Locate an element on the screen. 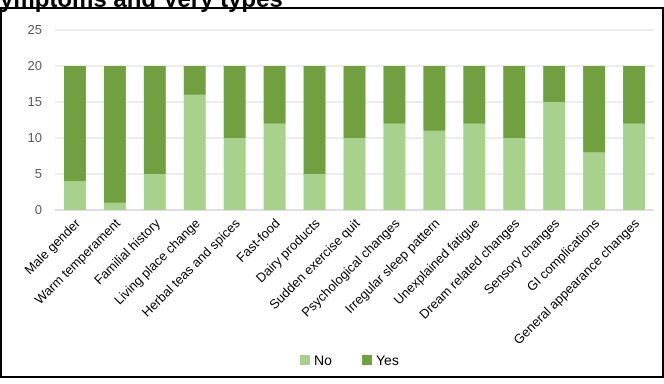  legend-label-no: No is located at coordinates (323, 360).